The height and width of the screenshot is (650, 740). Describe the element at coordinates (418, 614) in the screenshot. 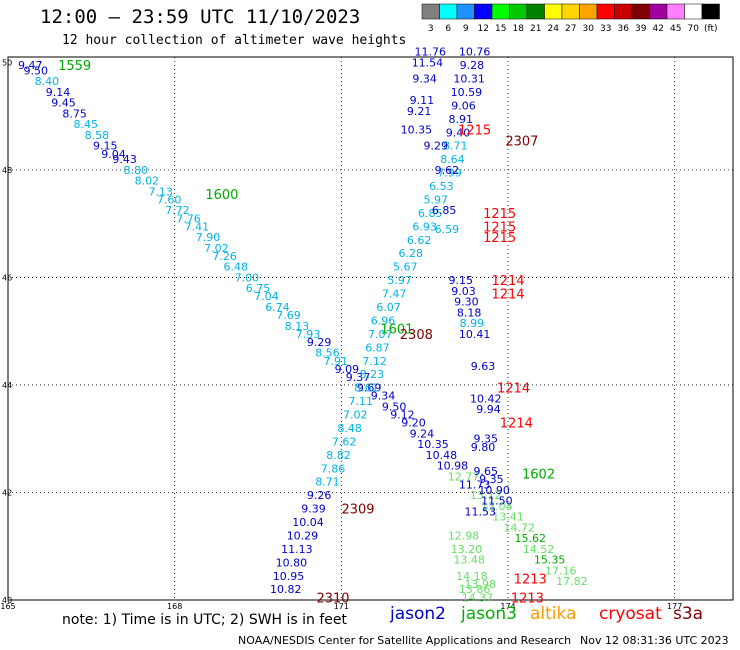

I see `satellite-jason2: jason2` at that location.